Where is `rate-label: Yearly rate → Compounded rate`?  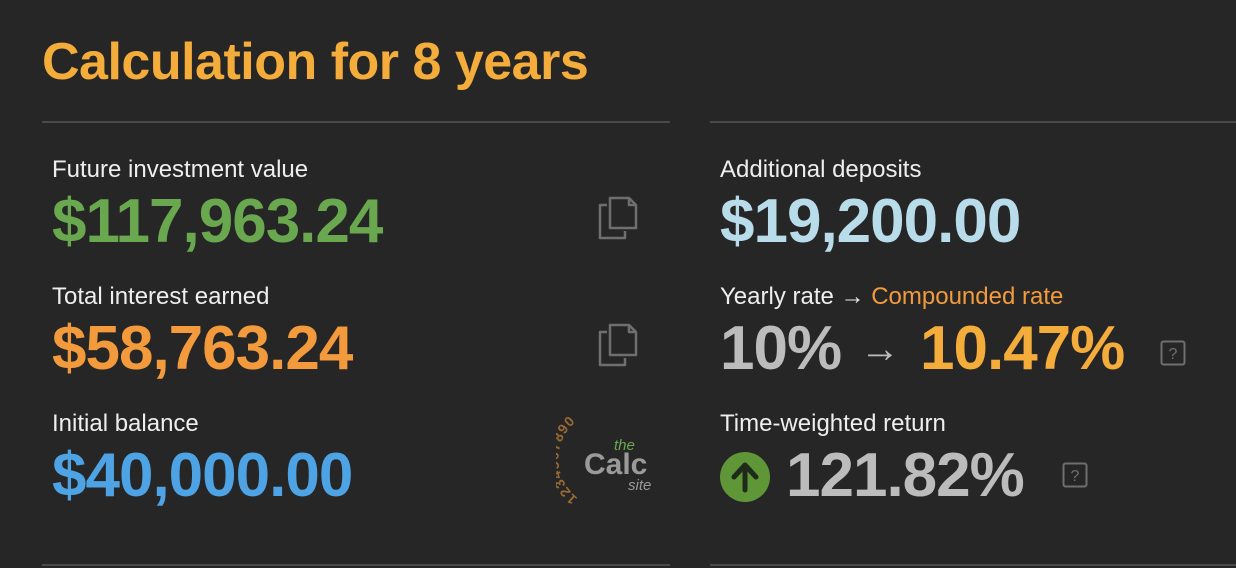
rate-label: Yearly rate → Compounded rate is located at coordinates (891, 297).